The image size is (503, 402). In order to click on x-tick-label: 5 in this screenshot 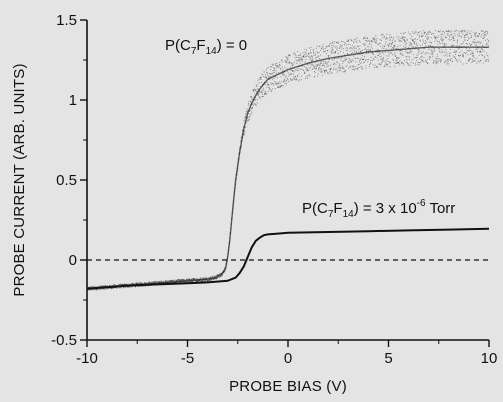, I will do `click(388, 358)`.